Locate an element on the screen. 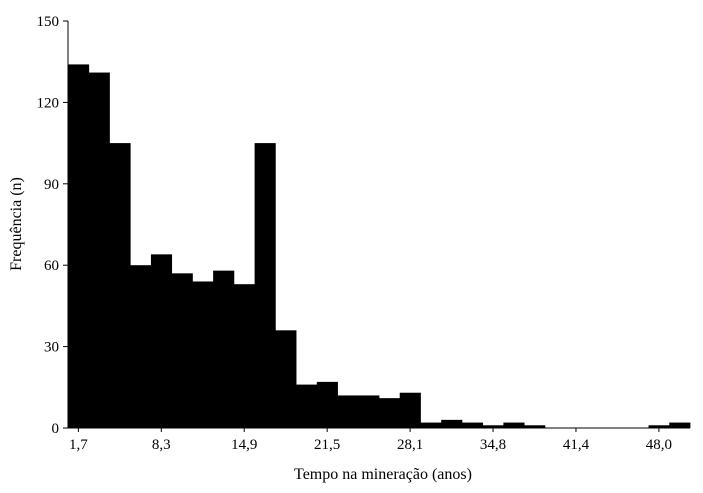 The width and height of the screenshot is (703, 493). y-tick-label: 120 is located at coordinates (48, 103).